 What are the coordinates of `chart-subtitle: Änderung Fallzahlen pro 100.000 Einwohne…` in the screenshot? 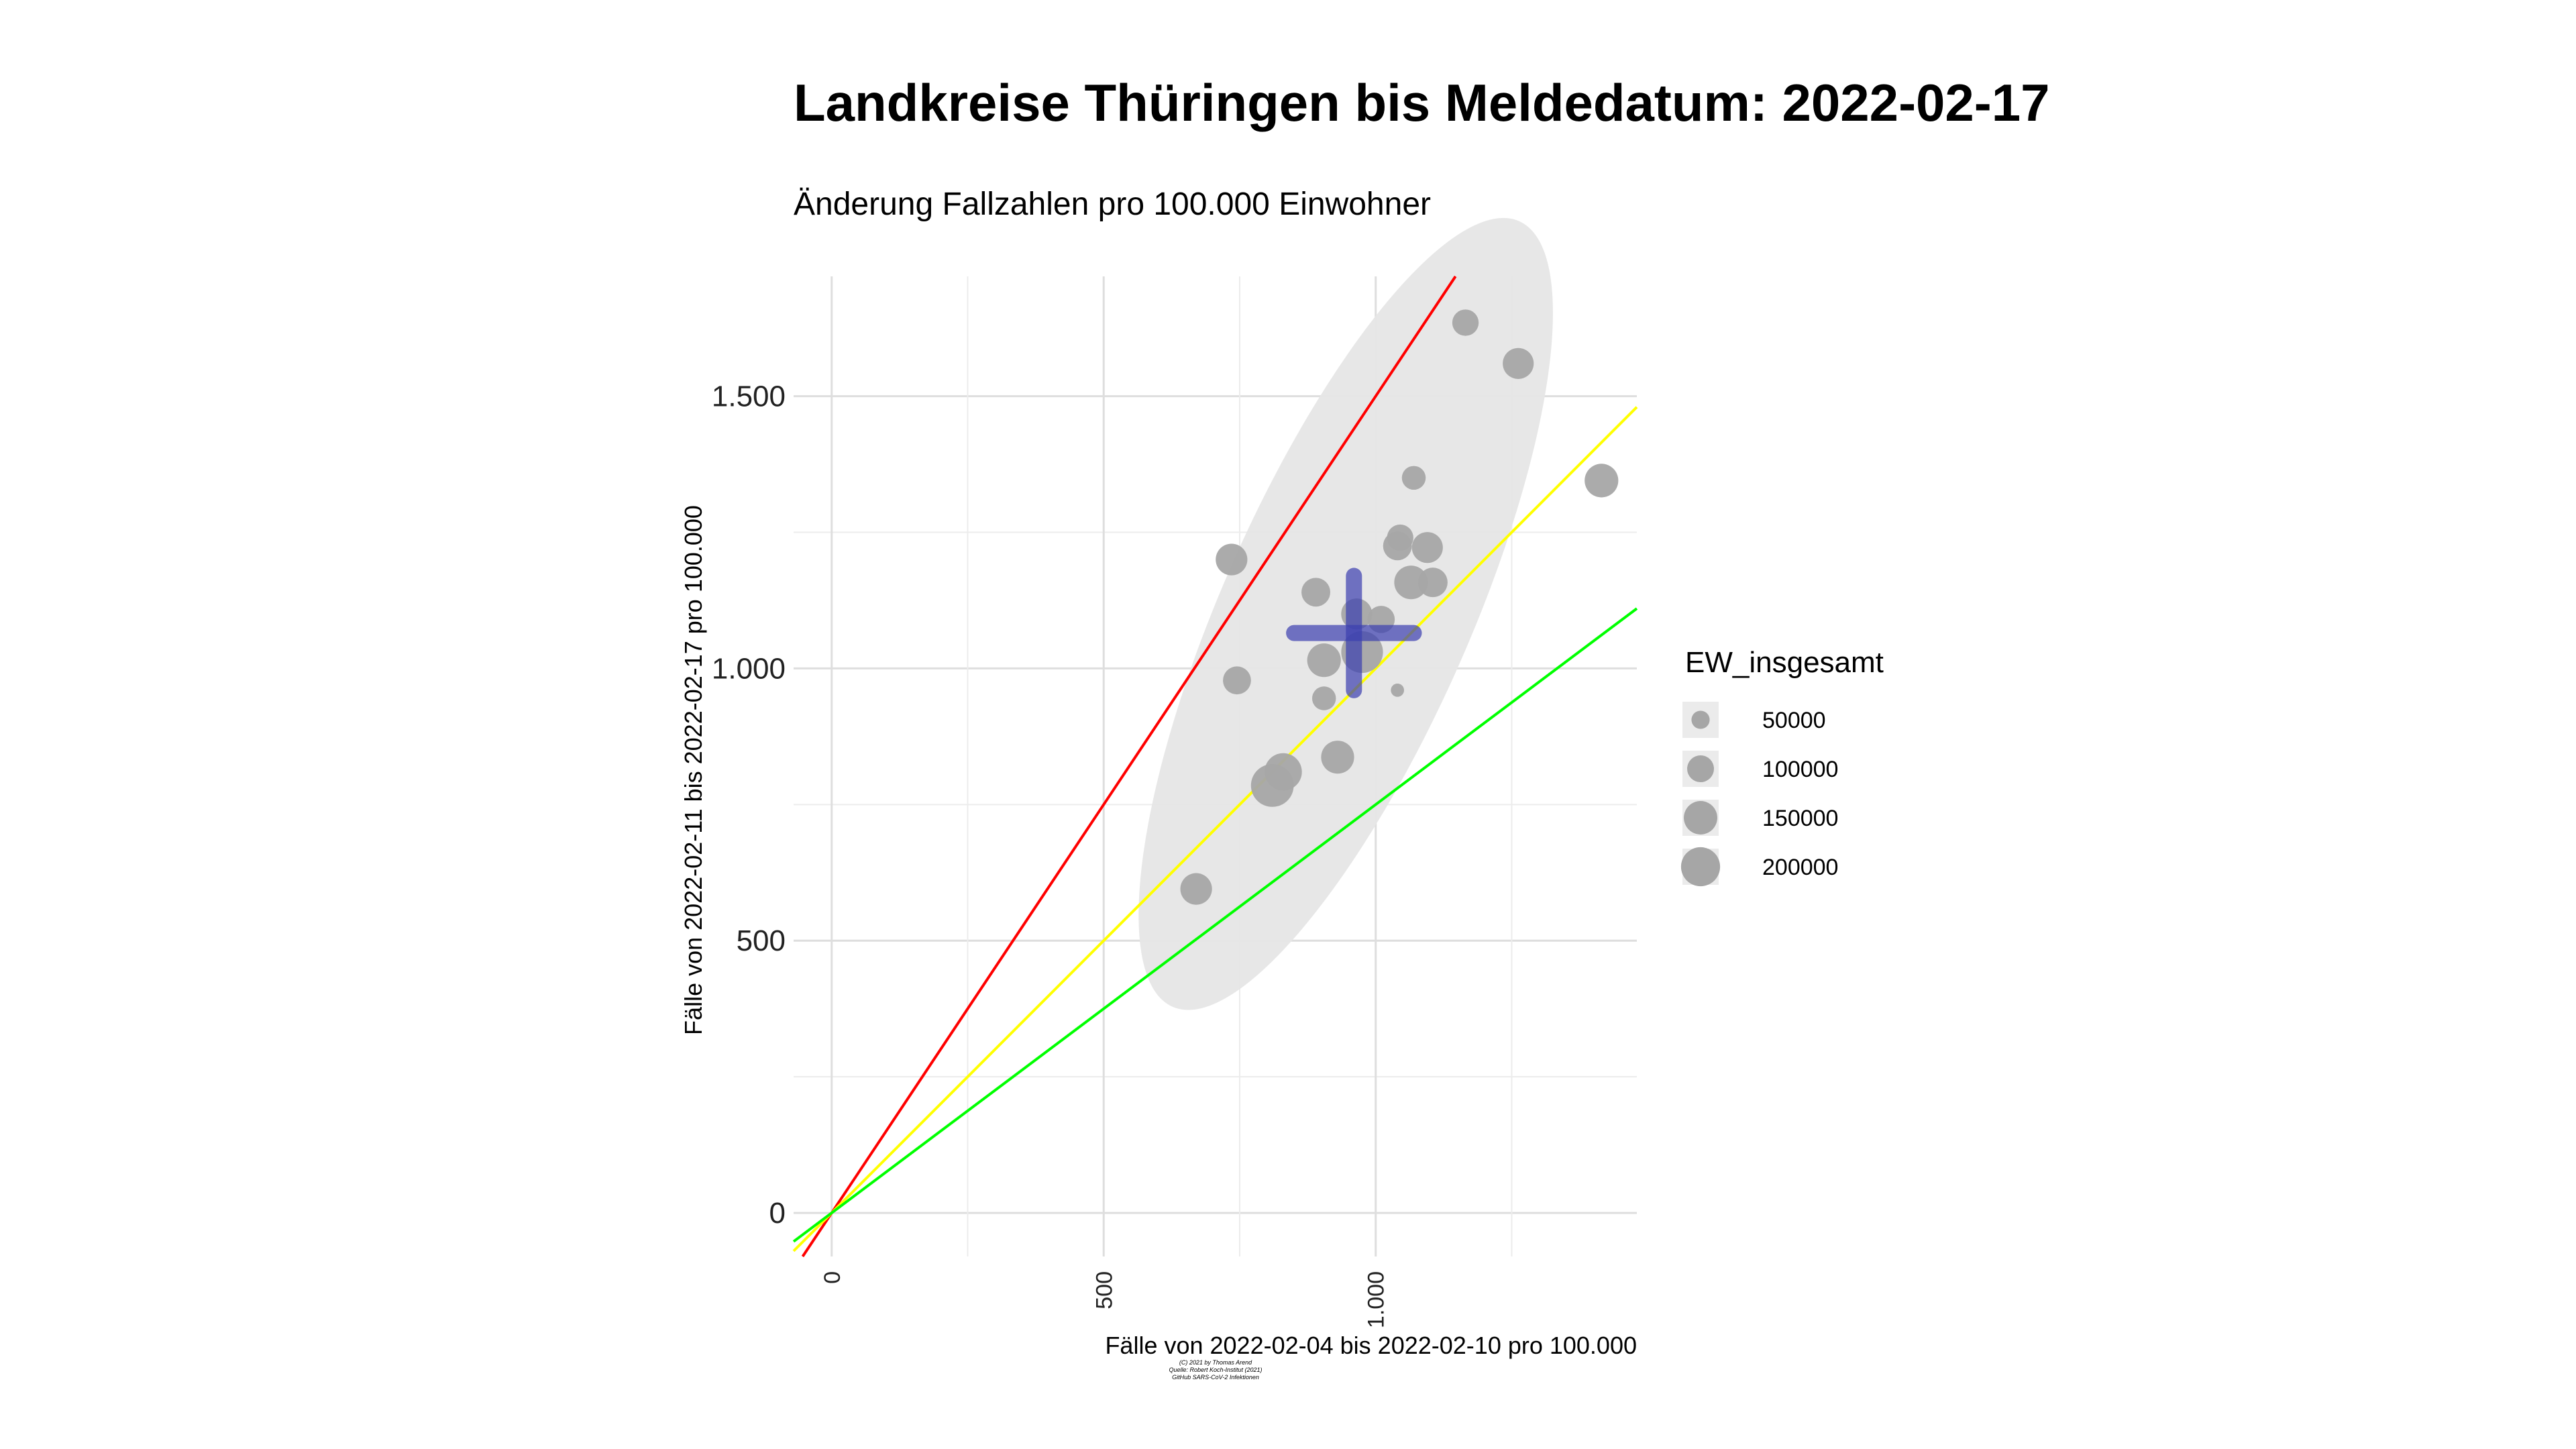 It's located at (1112, 204).